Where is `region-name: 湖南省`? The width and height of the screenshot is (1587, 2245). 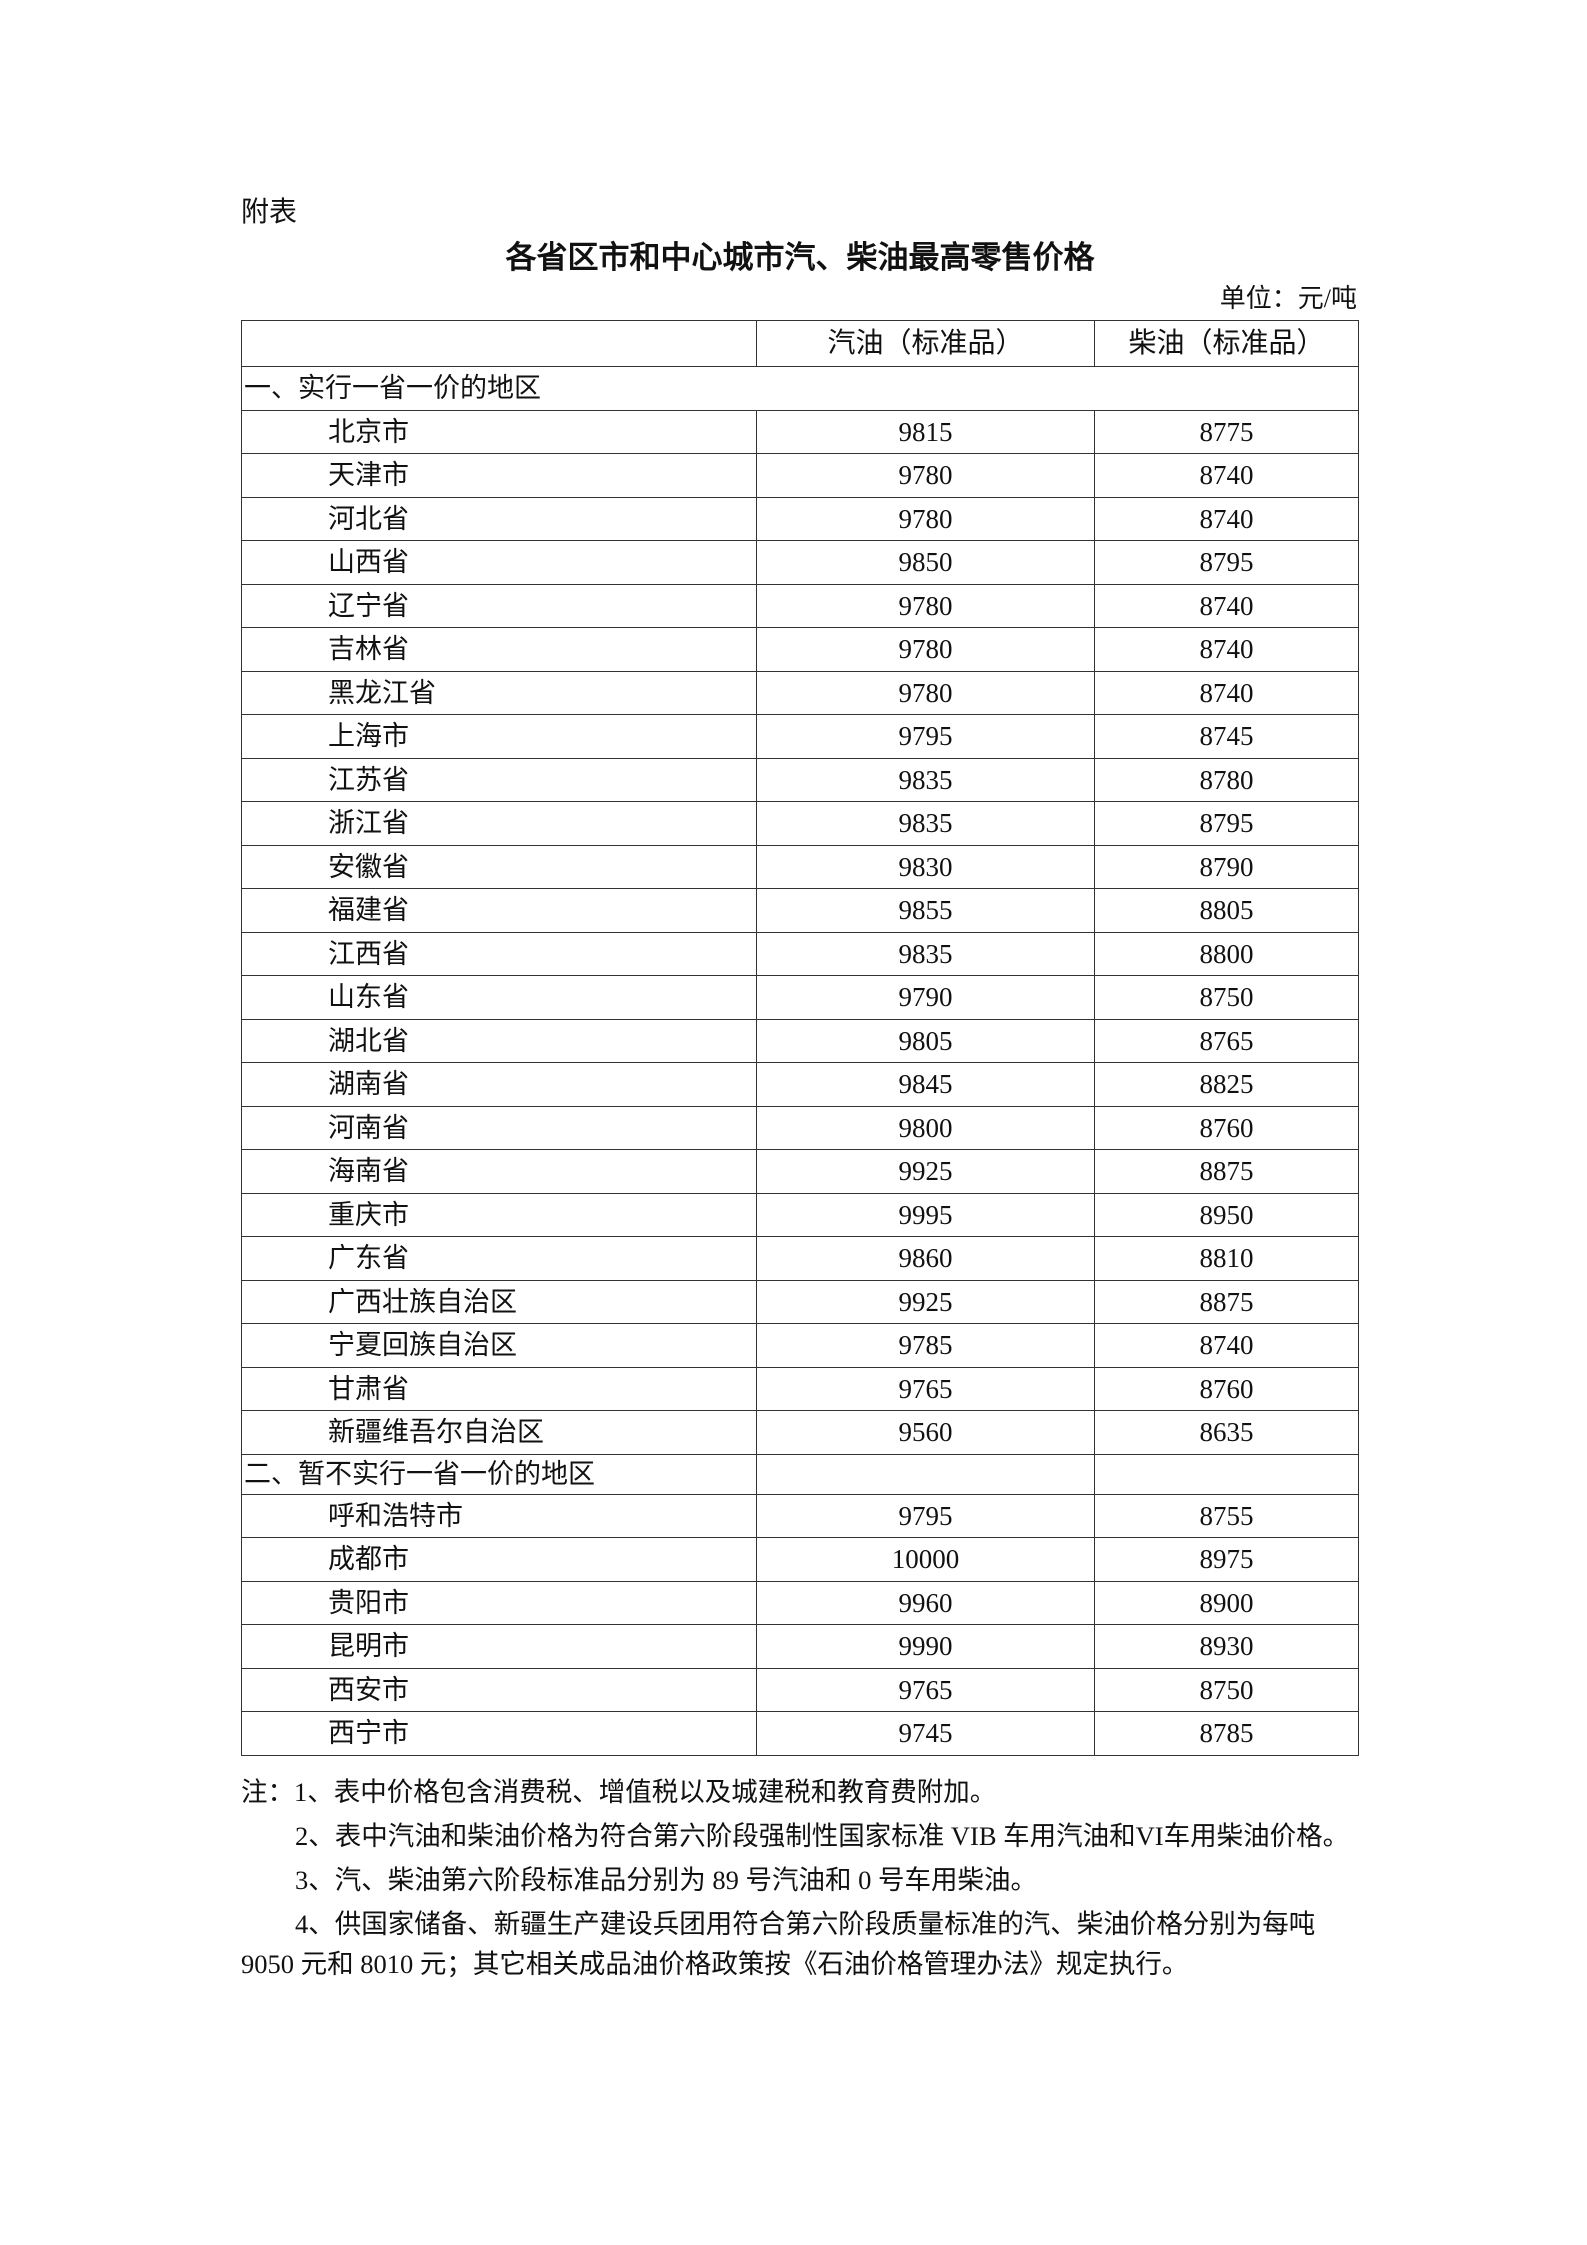
region-name: 湖南省 is located at coordinates (499, 1084).